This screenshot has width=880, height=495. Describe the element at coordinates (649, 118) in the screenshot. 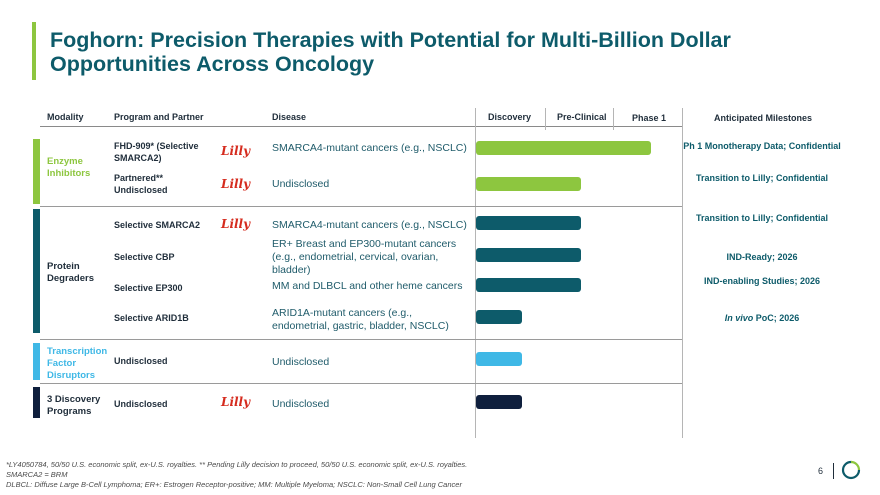

I see `header-phase1: Phase 1` at that location.